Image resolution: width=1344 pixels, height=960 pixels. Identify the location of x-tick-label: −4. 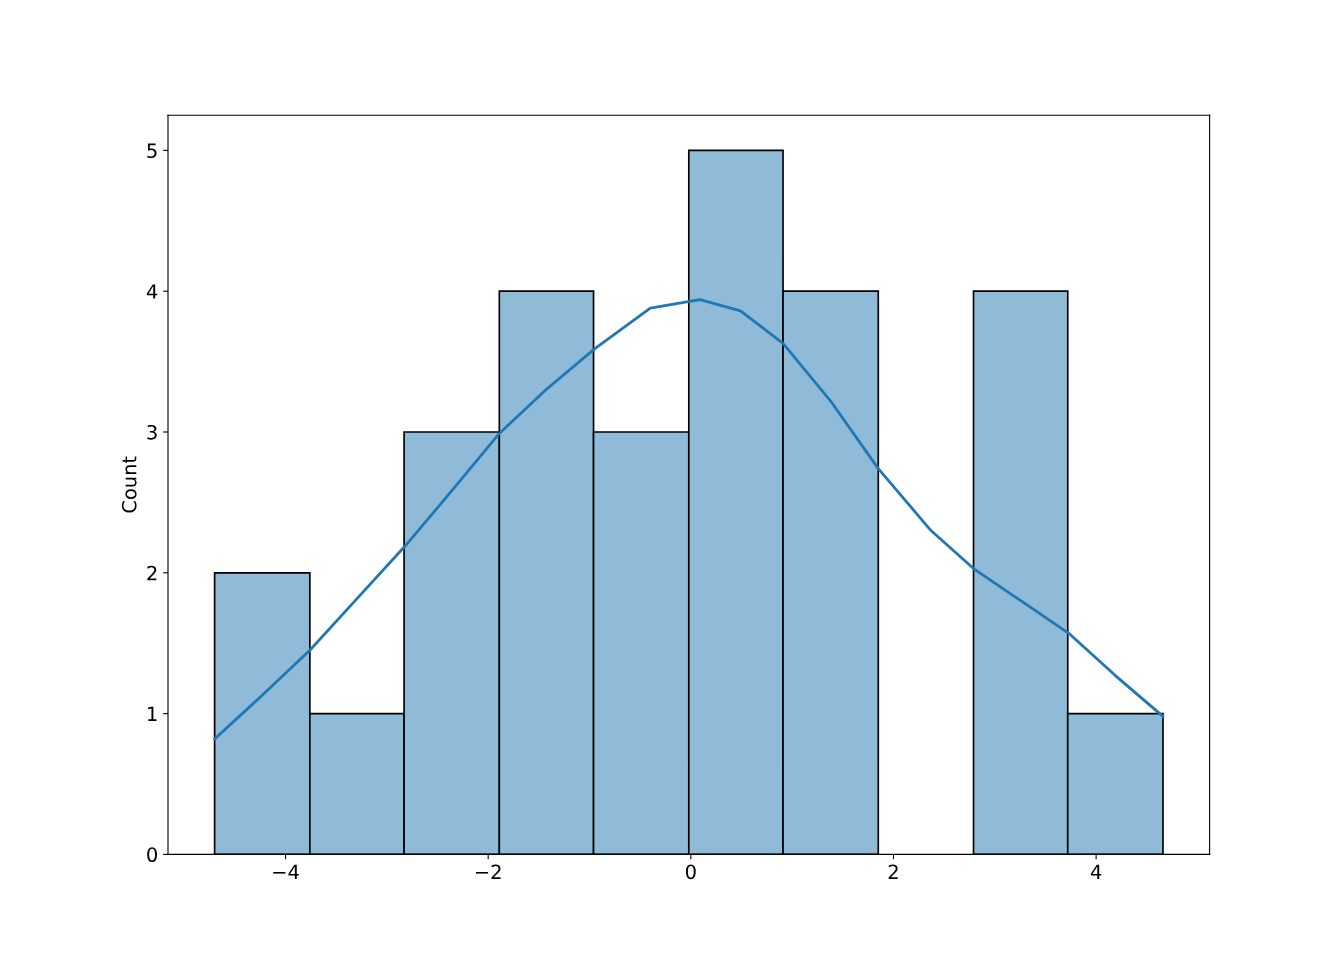
(286, 871).